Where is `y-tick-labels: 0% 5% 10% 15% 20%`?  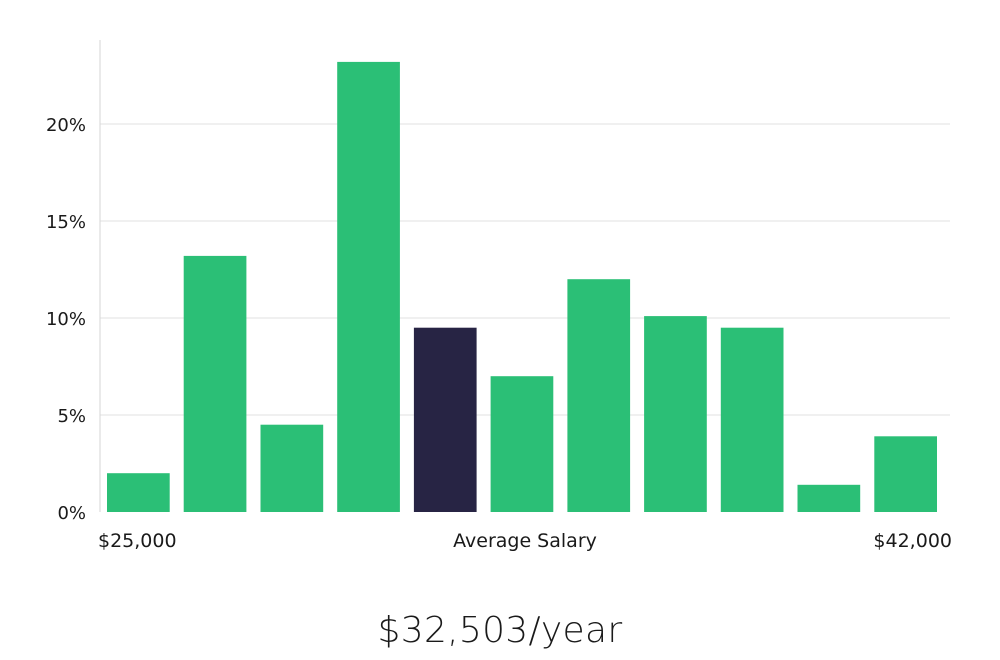
y-tick-labels: 0% 5% 10% 15% 20% is located at coordinates (66, 319).